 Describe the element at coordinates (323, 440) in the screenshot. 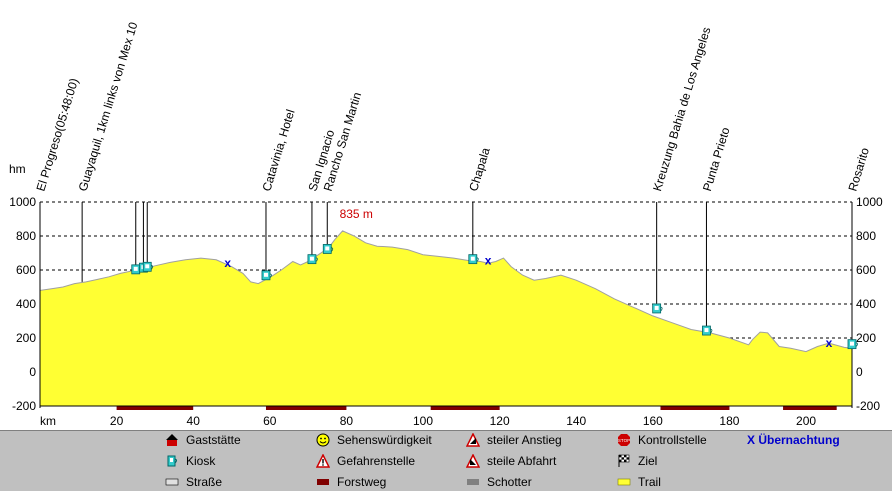

I see `smiley-icon` at that location.